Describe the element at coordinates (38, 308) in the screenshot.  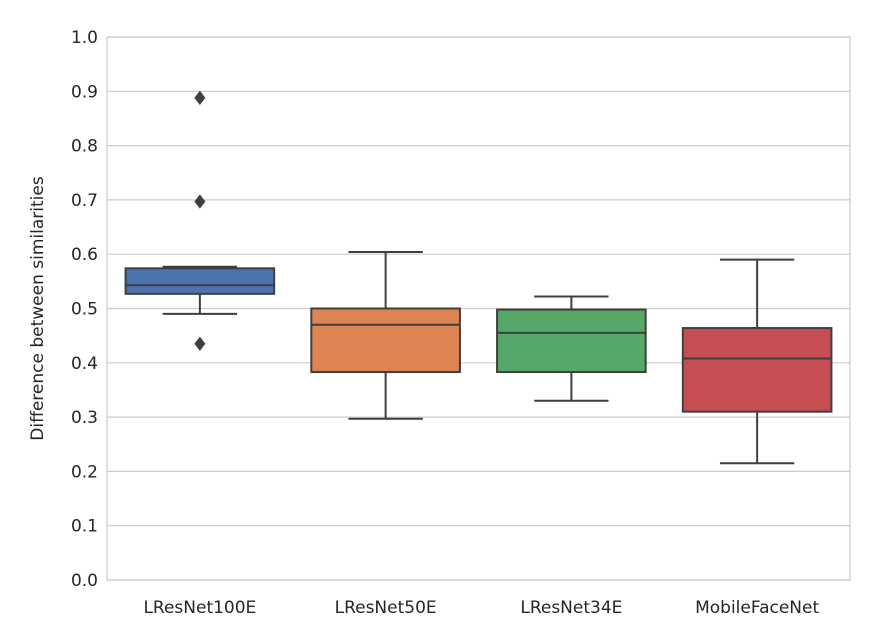
I see `y-axis-label: Difference between similarities` at that location.